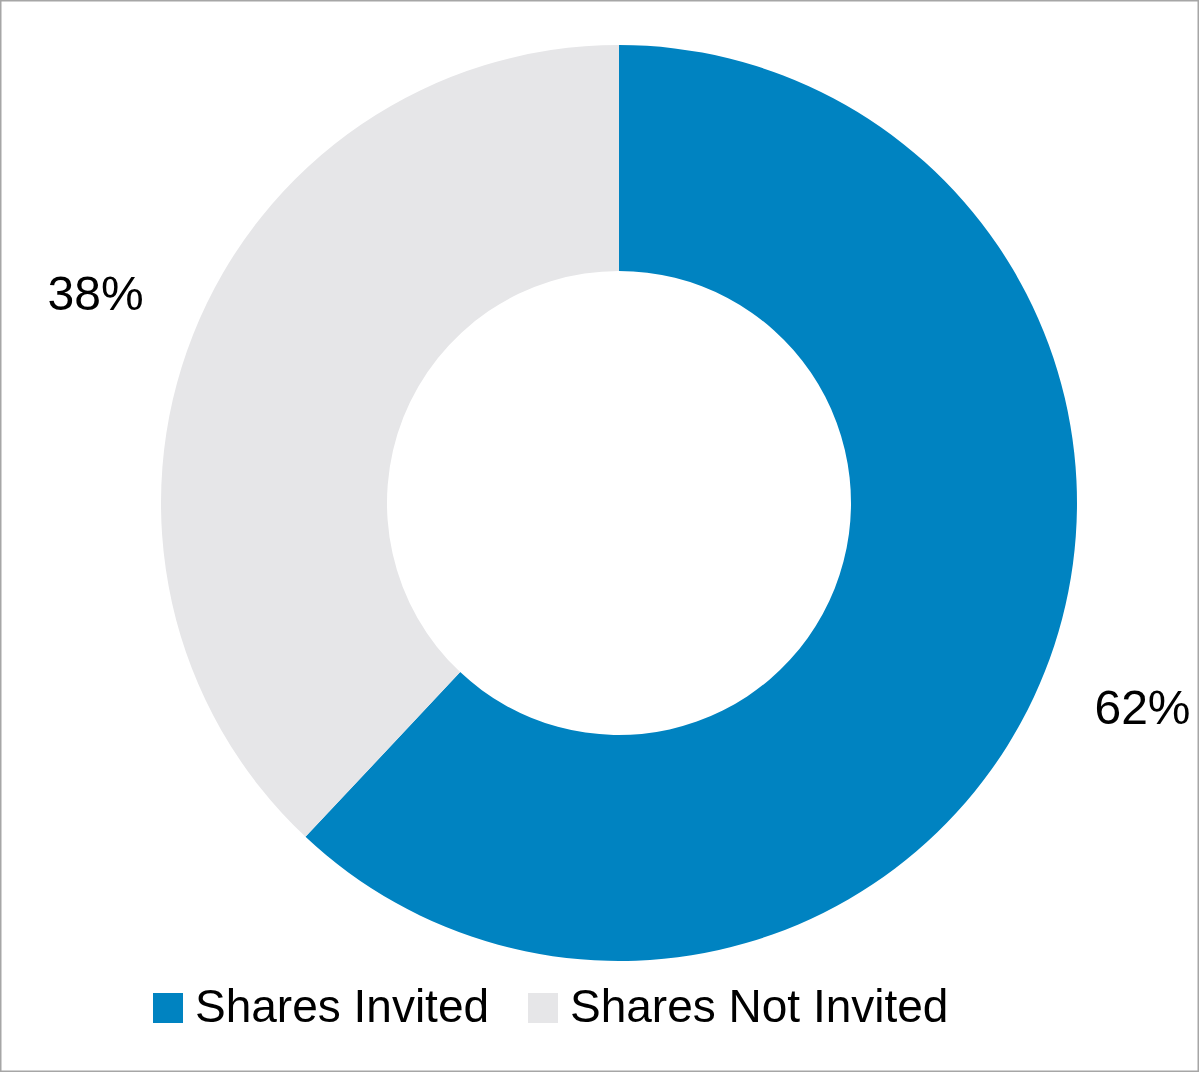 This screenshot has height=1072, width=1199. I want to click on legend-label: Shares Not Invited, so click(759, 1006).